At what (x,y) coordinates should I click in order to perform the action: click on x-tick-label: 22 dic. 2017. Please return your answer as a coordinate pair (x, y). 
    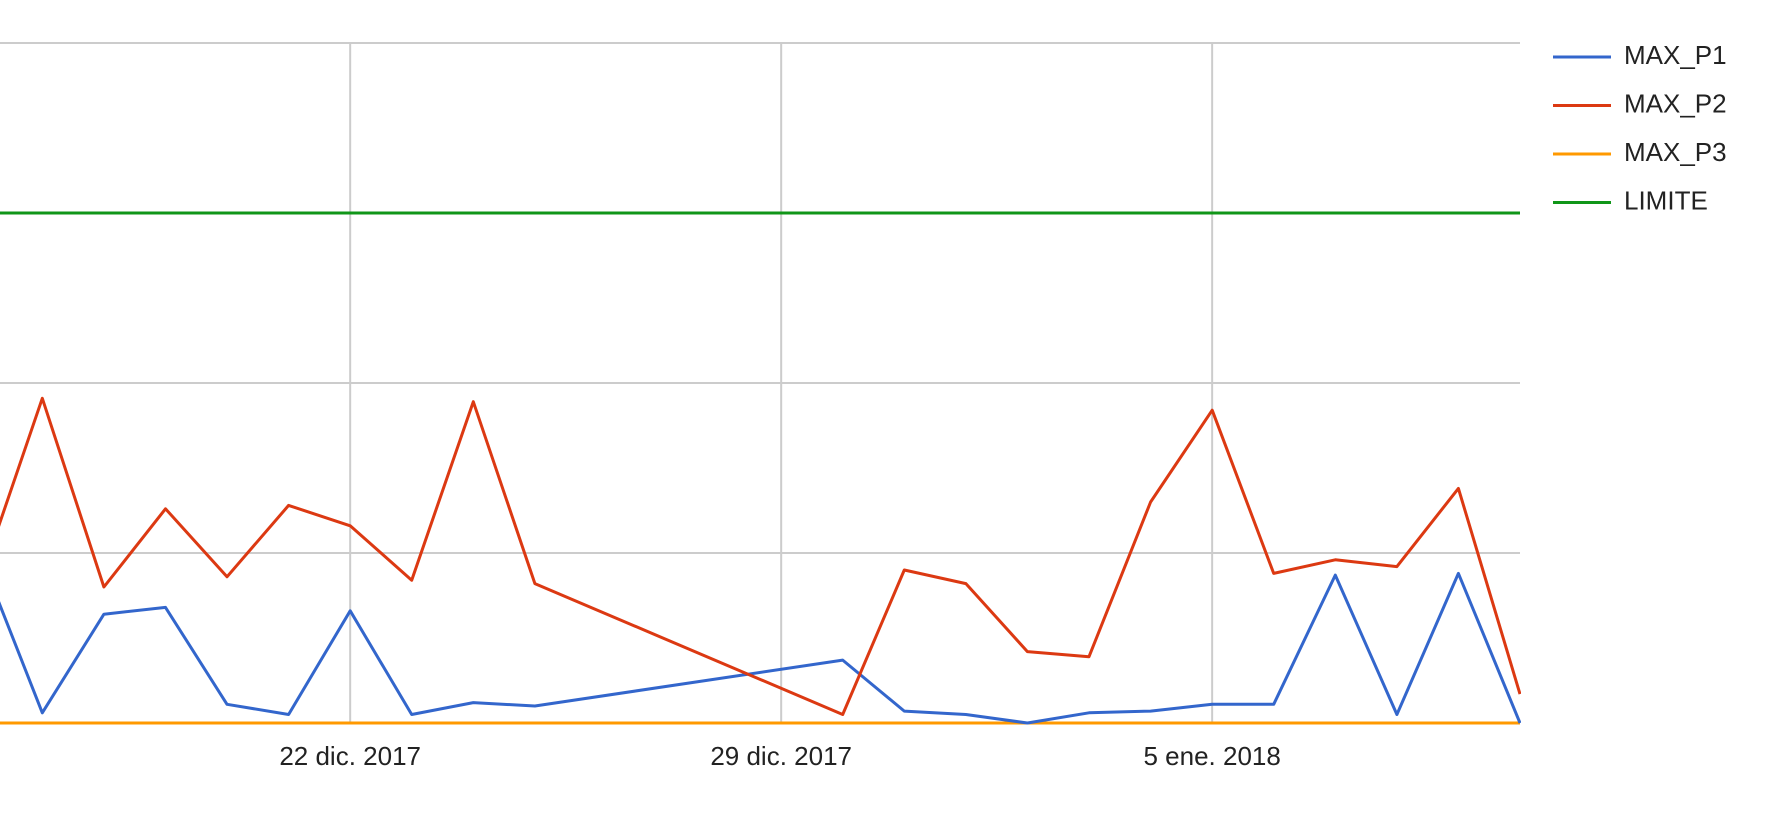
    Looking at the image, I should click on (350, 756).